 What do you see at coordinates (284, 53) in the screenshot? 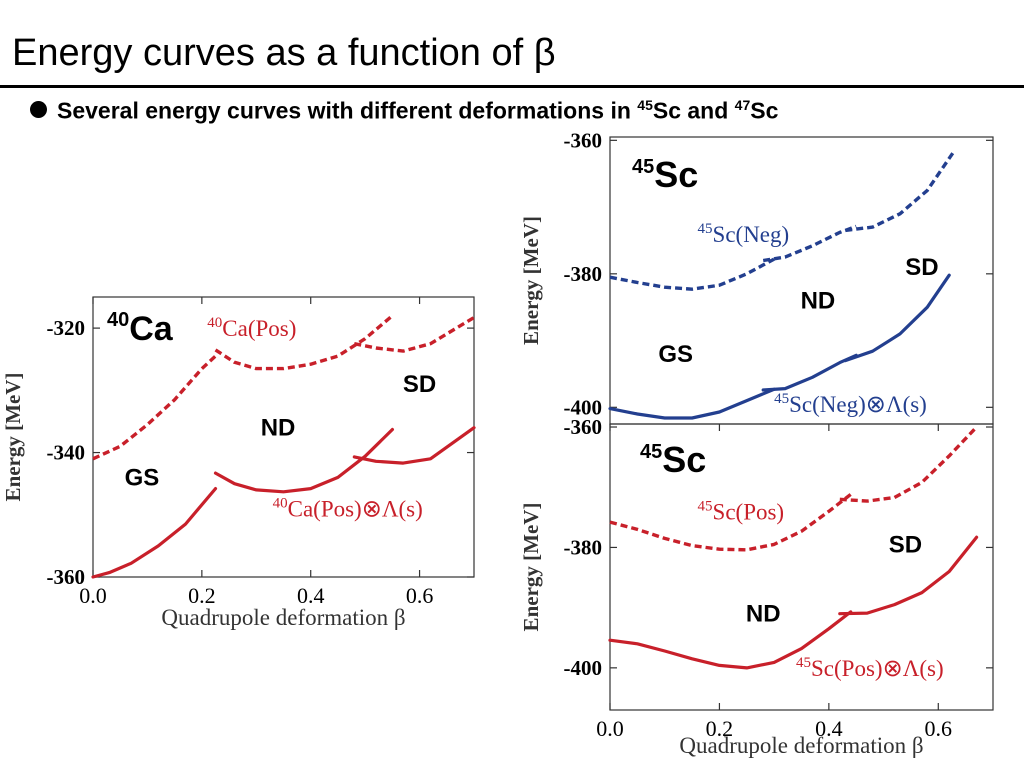
I see `slide-title: Energy curves as a function of β` at bounding box center [284, 53].